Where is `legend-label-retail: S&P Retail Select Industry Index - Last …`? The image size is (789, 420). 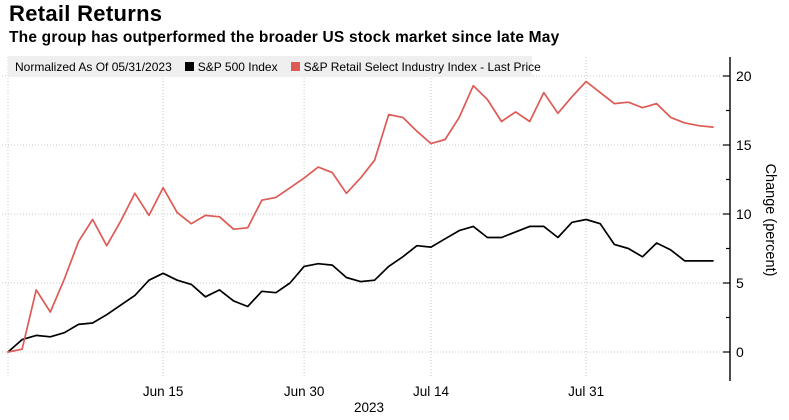
legend-label-retail: S&P Retail Select Industry Index - Last … is located at coordinates (422, 66).